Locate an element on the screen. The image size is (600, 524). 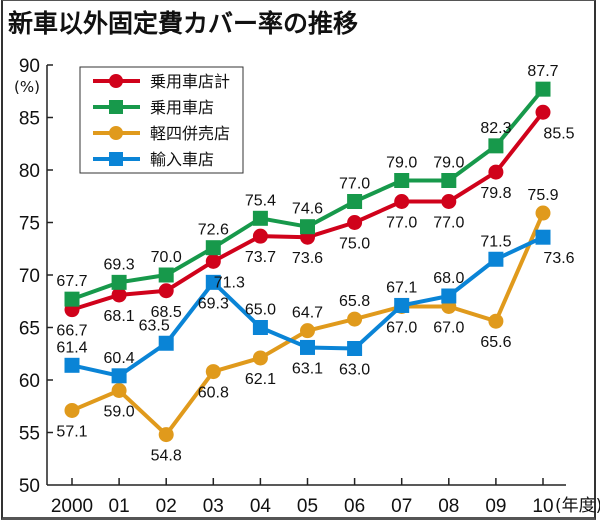
y-tick-label: 65 is located at coordinates (29, 329).